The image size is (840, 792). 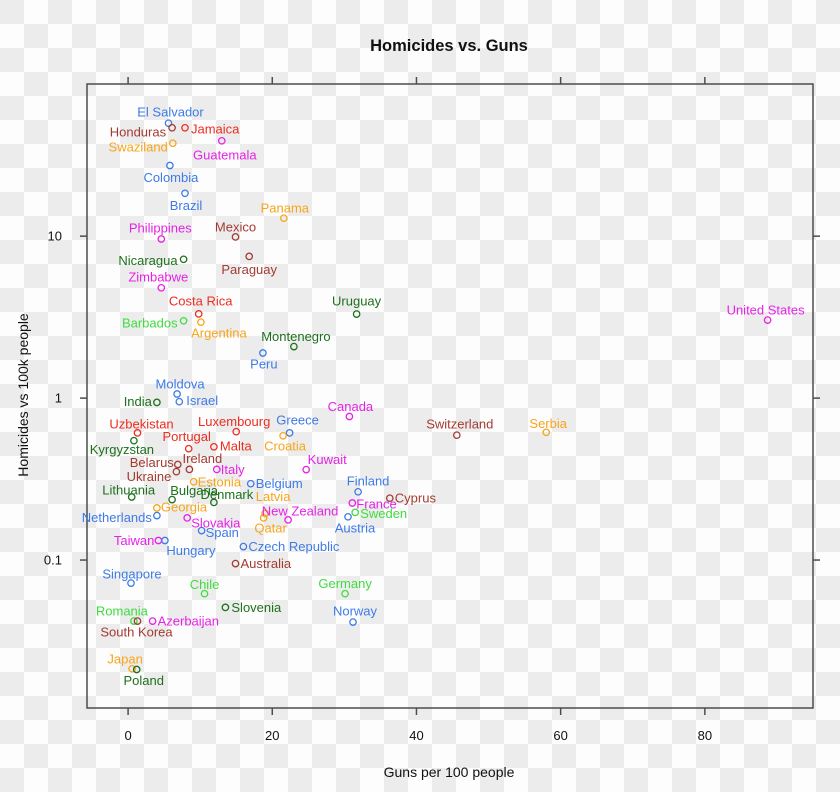 What do you see at coordinates (235, 226) in the screenshot?
I see `country-label: Mexico` at bounding box center [235, 226].